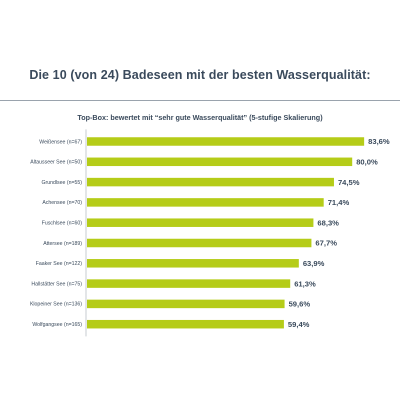 The height and width of the screenshot is (400, 400). I want to click on value-label: 80,0%, so click(367, 162).